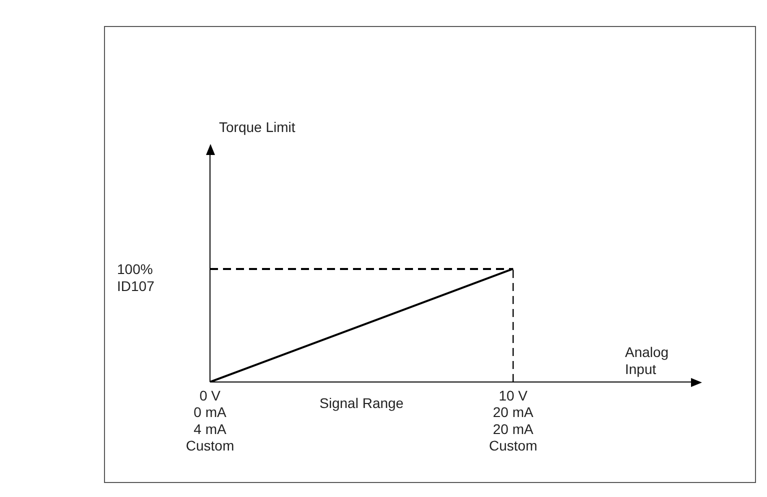 This screenshot has width=767, height=497. I want to click on text: Torque Limit, so click(257, 127).